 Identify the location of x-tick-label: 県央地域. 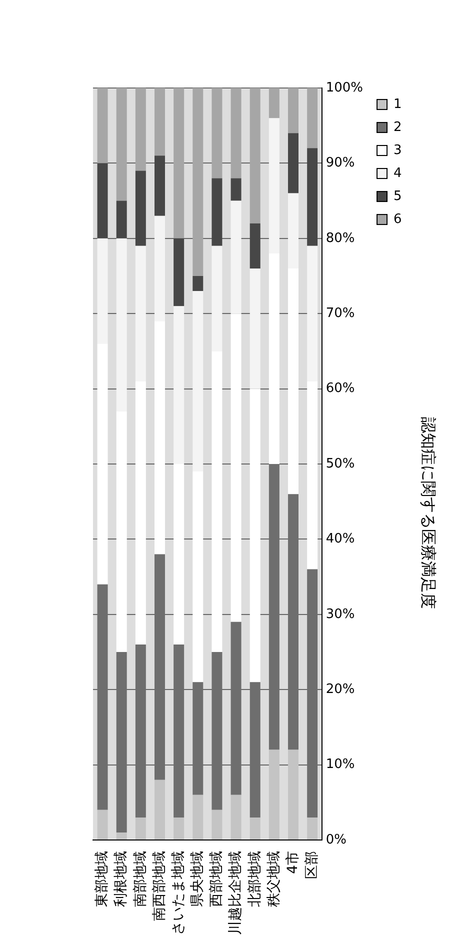
(198, 879).